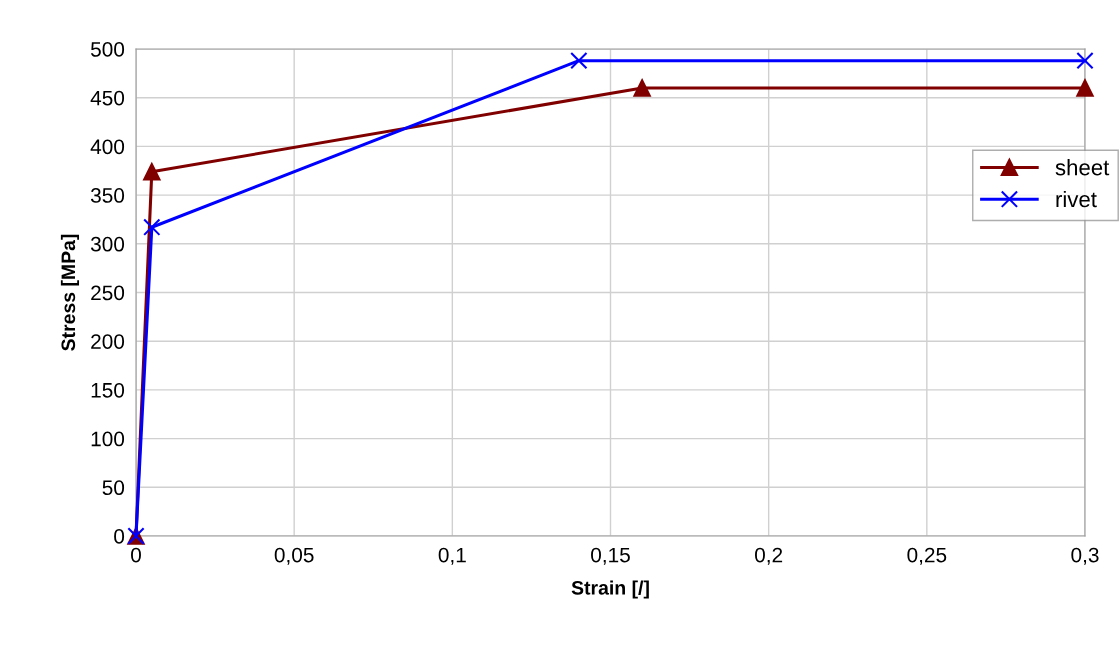 Image resolution: width=1119 pixels, height=652 pixels. Describe the element at coordinates (1085, 556) in the screenshot. I see `x-tick-label: 0,3` at that location.